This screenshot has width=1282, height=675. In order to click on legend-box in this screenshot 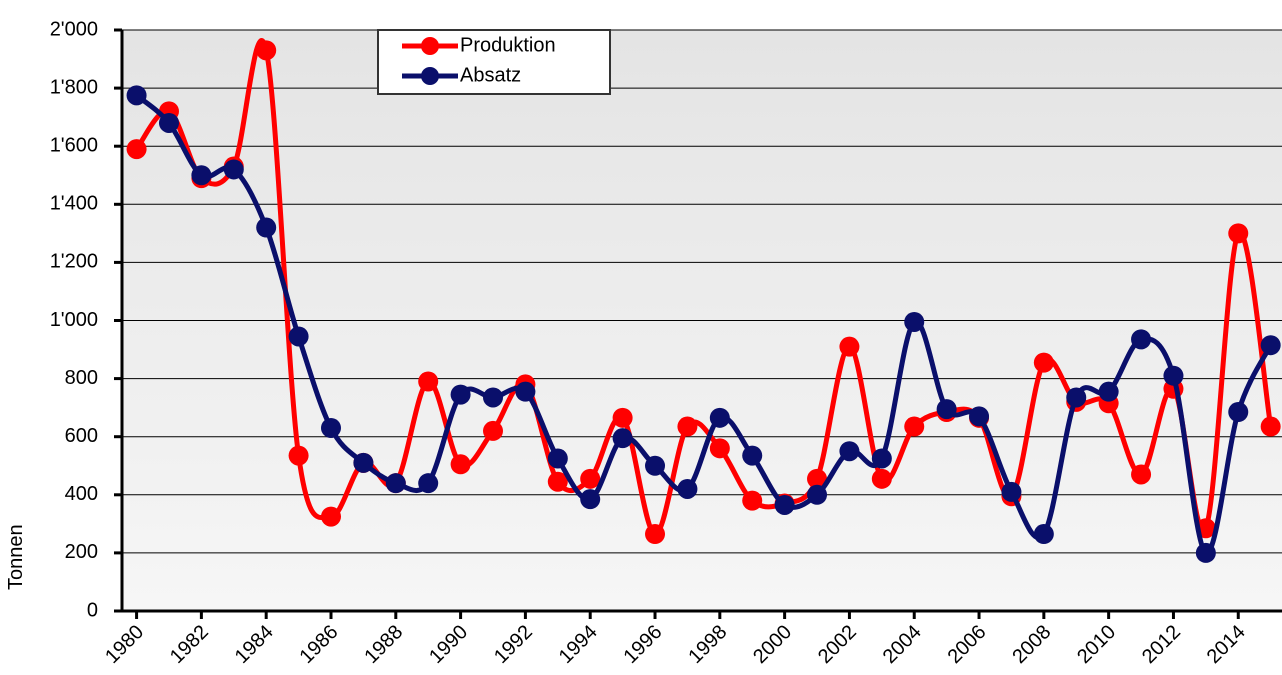, I will do `click(494, 62)`.